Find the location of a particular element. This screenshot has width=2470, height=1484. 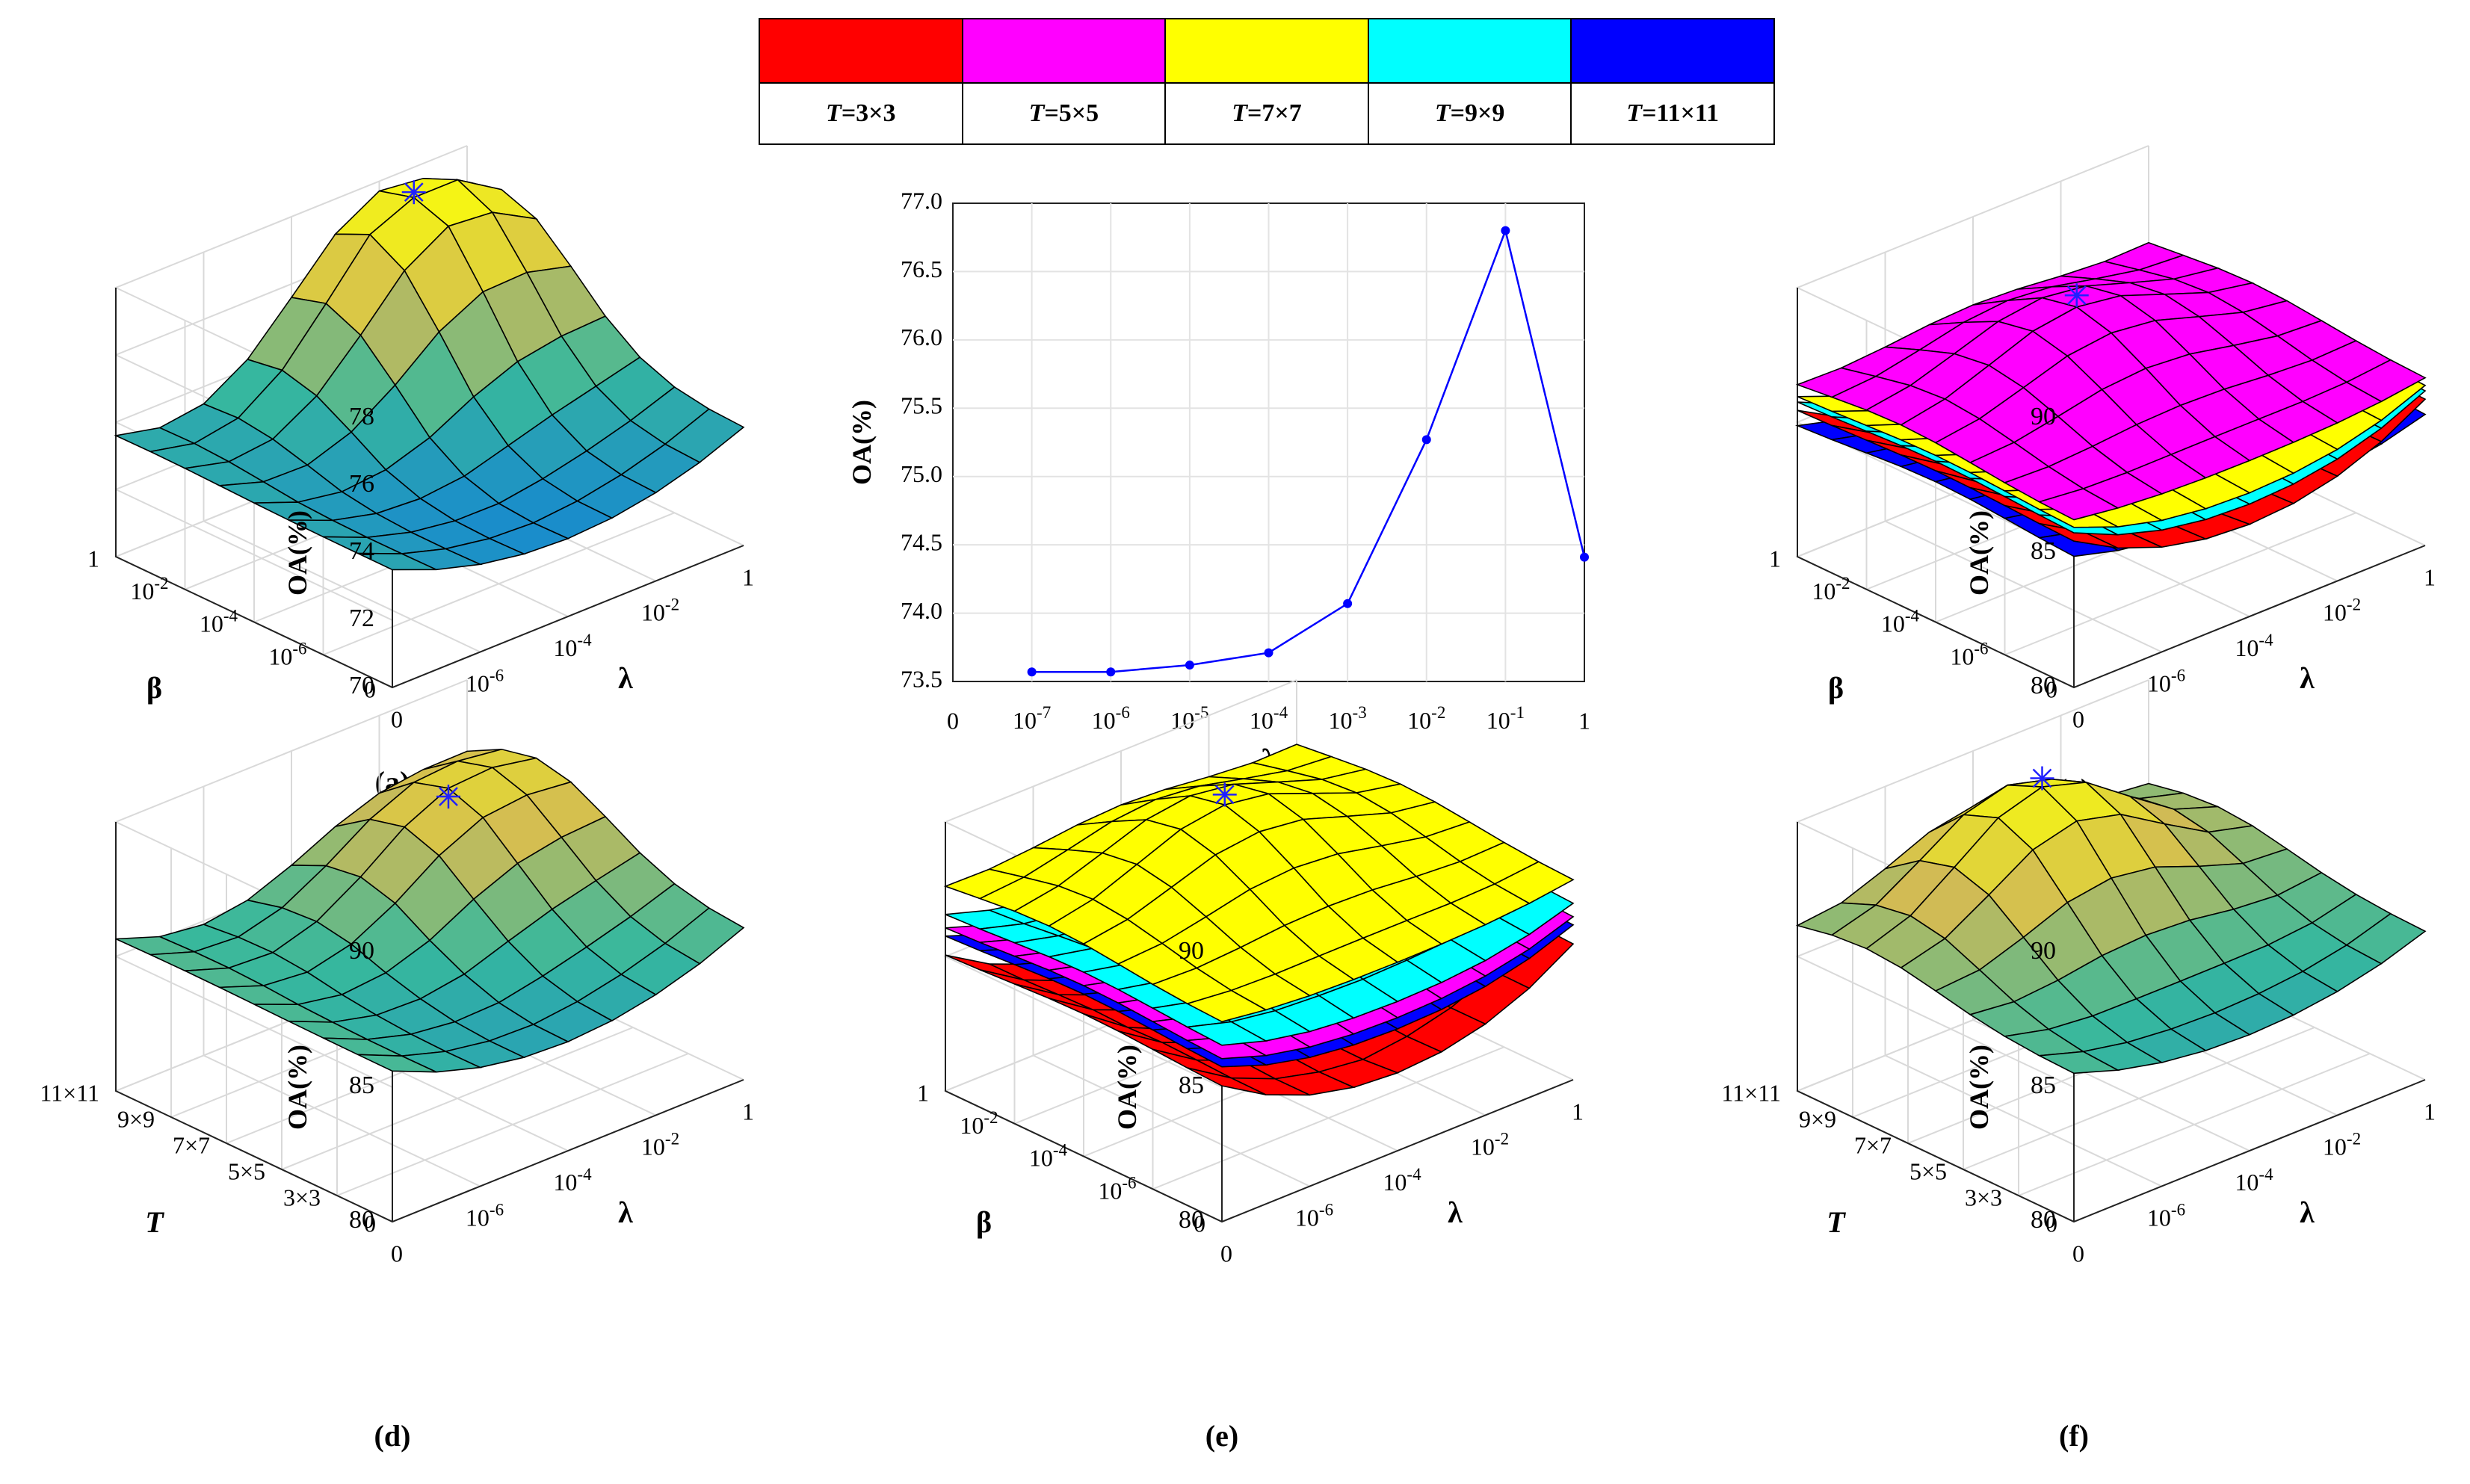

x-tick-label: 10⁻¹ is located at coordinates (1505, 719).